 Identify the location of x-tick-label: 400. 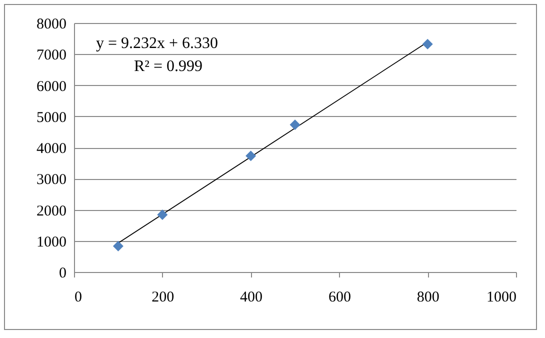
(251, 298).